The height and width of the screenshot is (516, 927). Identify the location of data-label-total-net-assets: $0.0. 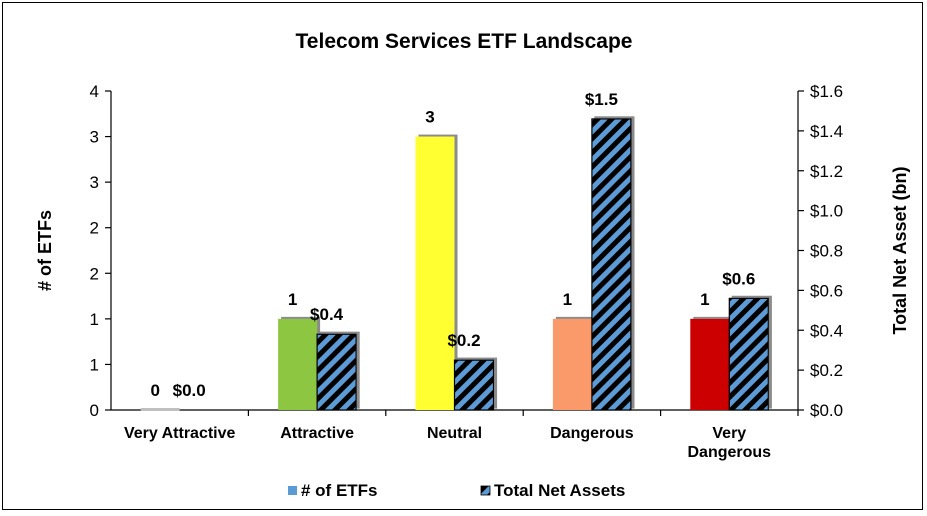
(189, 390).